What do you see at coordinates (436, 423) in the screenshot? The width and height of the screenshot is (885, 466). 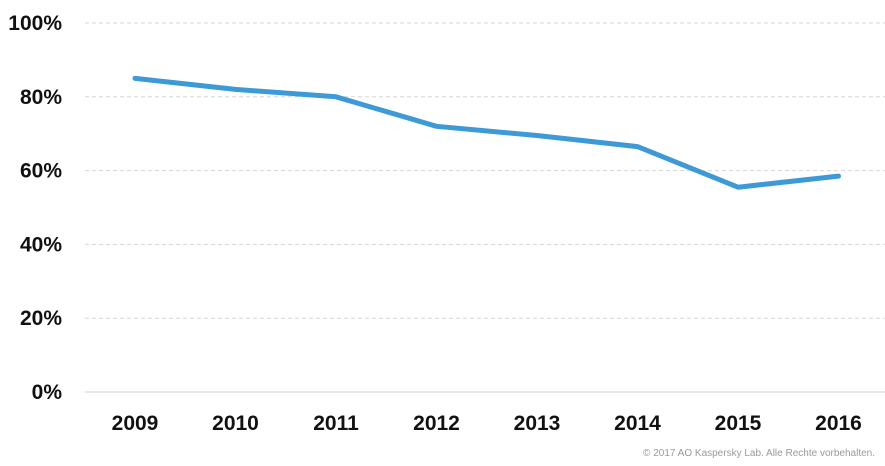 I see `x-tick-label: 2012` at bounding box center [436, 423].